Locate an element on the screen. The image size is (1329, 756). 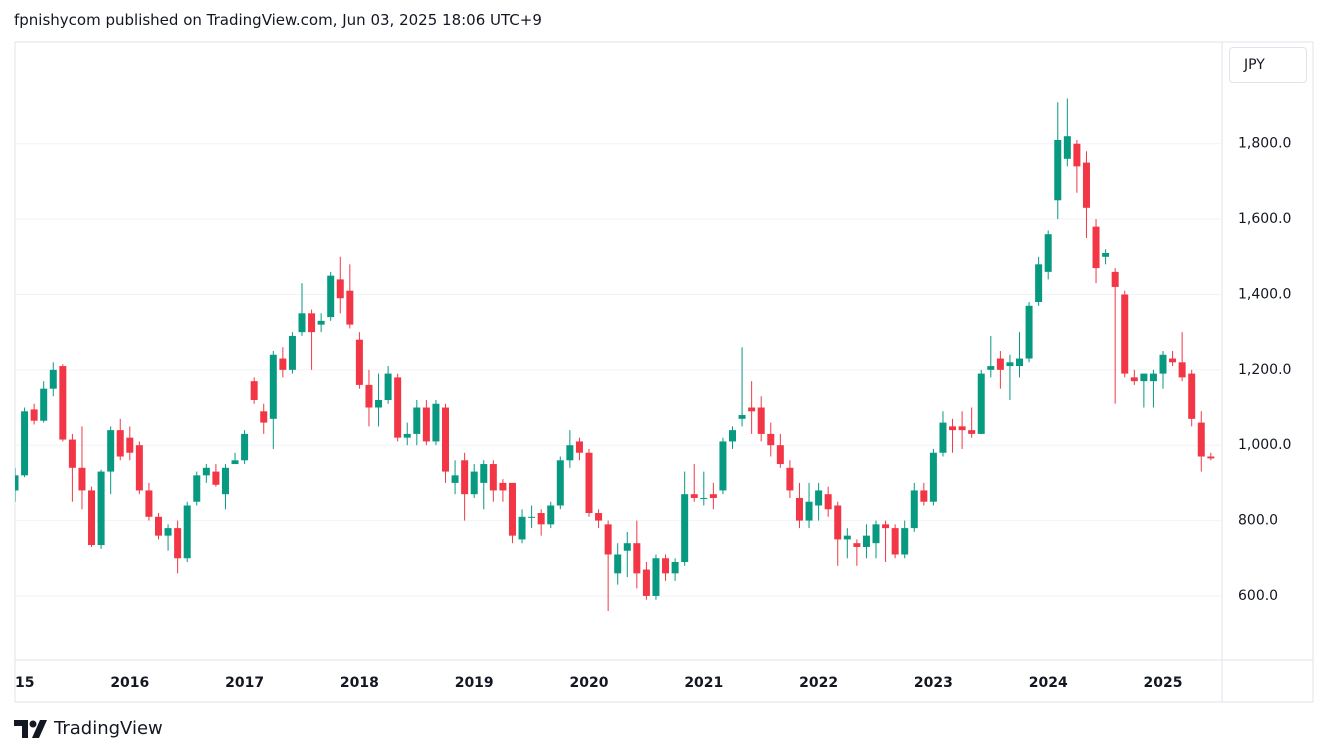
x-tick-label: 2022 is located at coordinates (818, 683).